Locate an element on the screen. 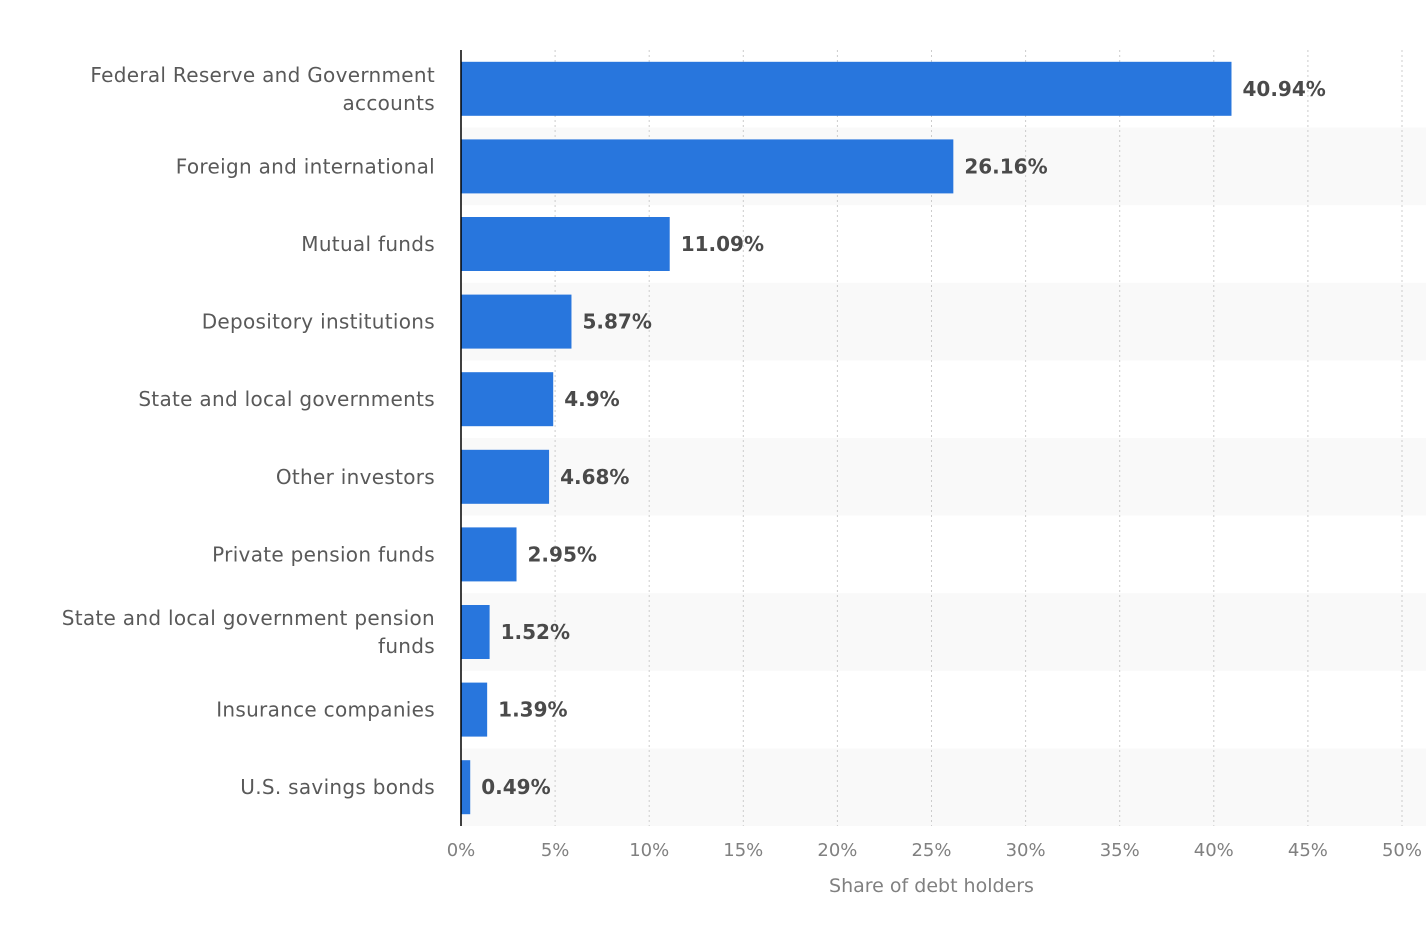  data-label: 0.49% is located at coordinates (515, 787).